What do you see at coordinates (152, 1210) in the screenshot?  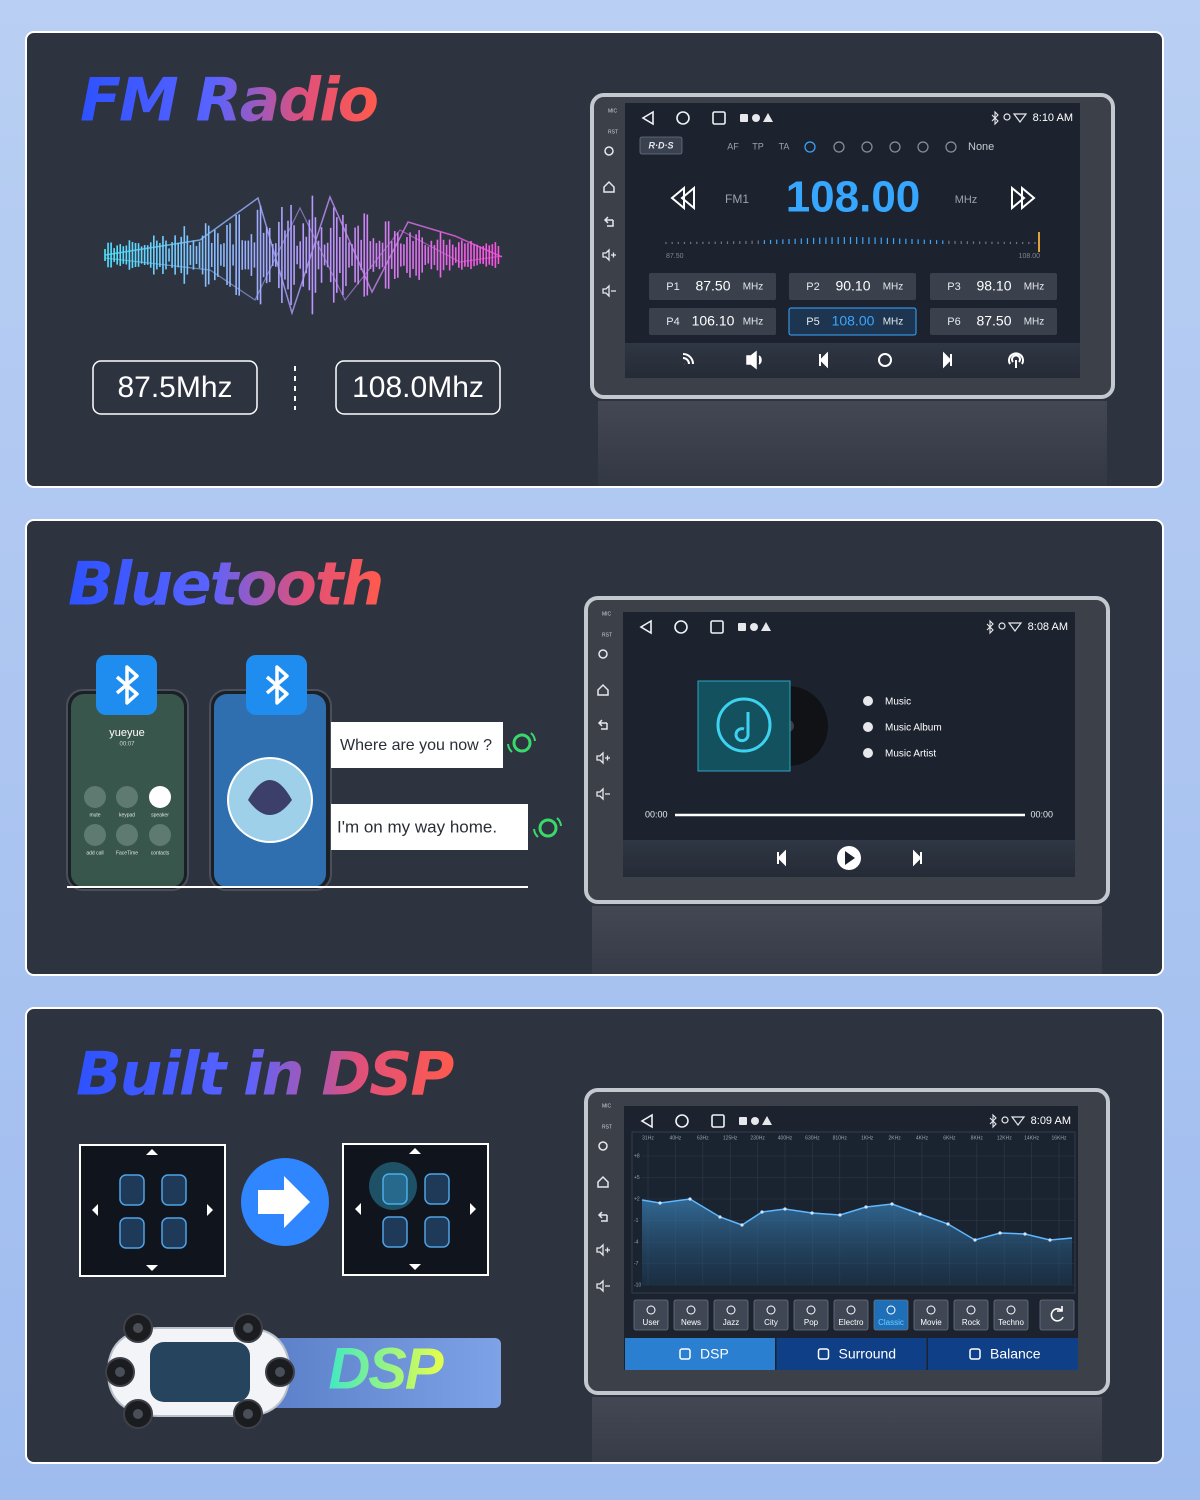 I see `seat-view` at bounding box center [152, 1210].